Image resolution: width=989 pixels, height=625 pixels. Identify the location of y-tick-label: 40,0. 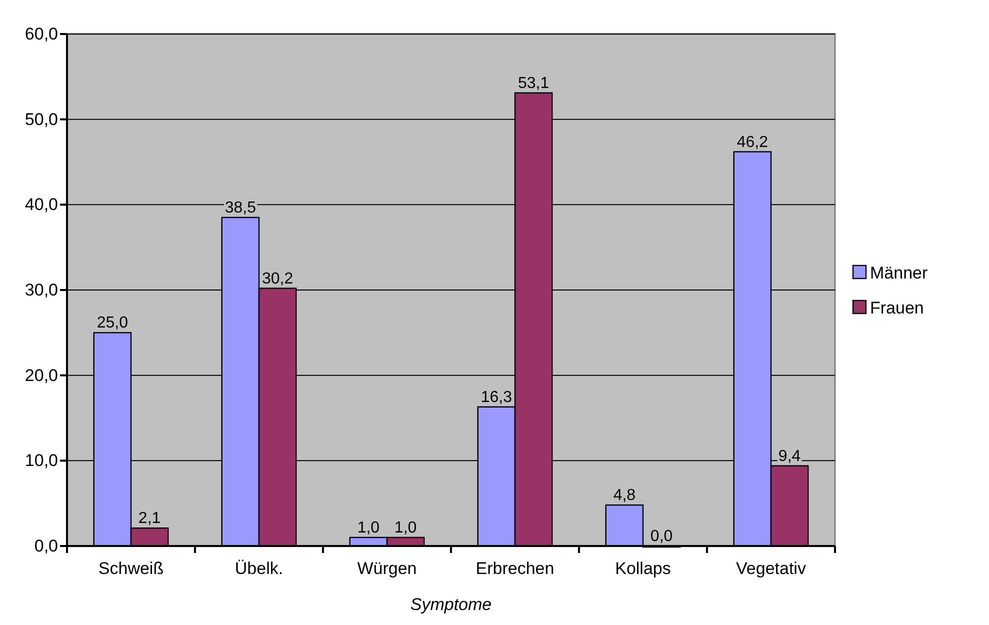
(41, 204).